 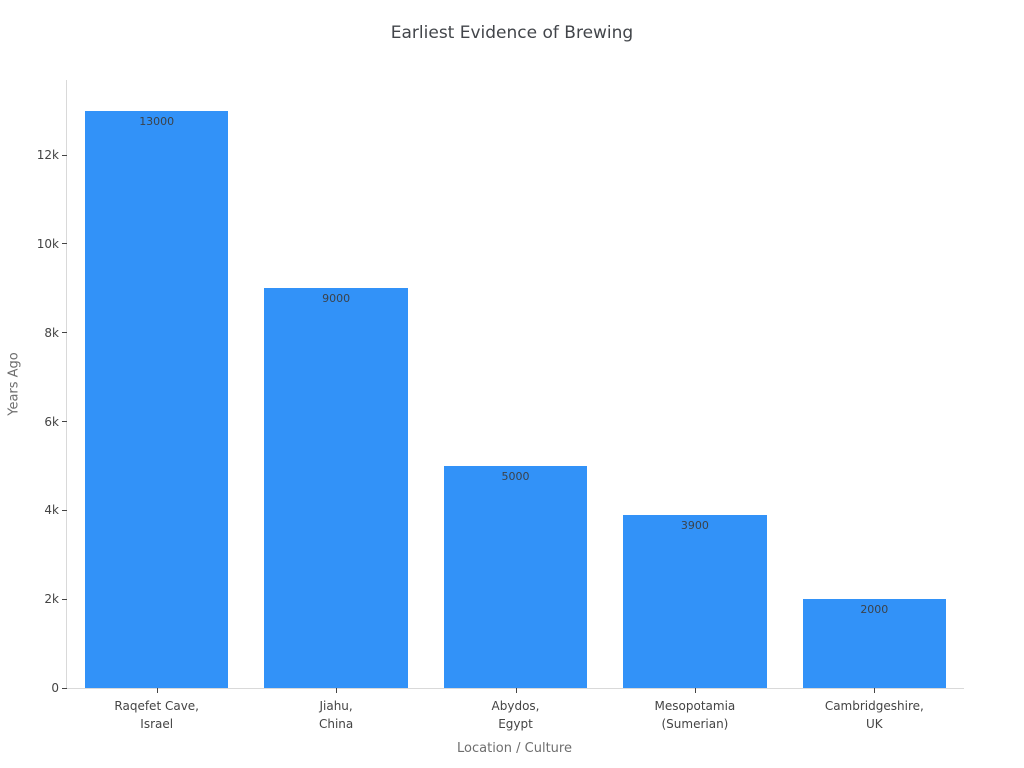 I want to click on bar-3: 5000, so click(x=515, y=576).